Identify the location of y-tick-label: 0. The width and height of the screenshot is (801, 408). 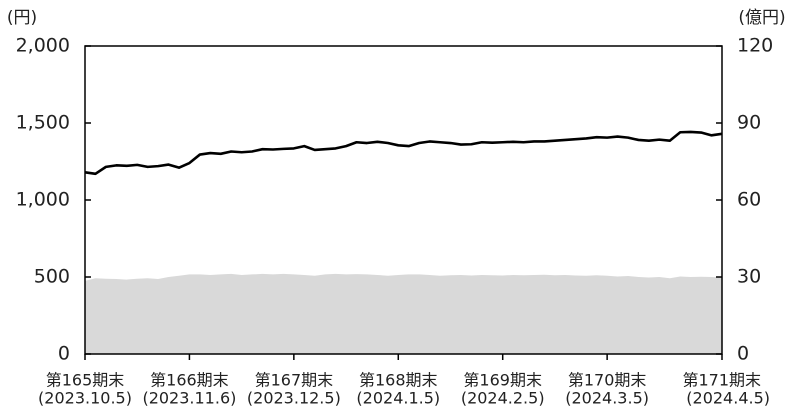
(64, 354).